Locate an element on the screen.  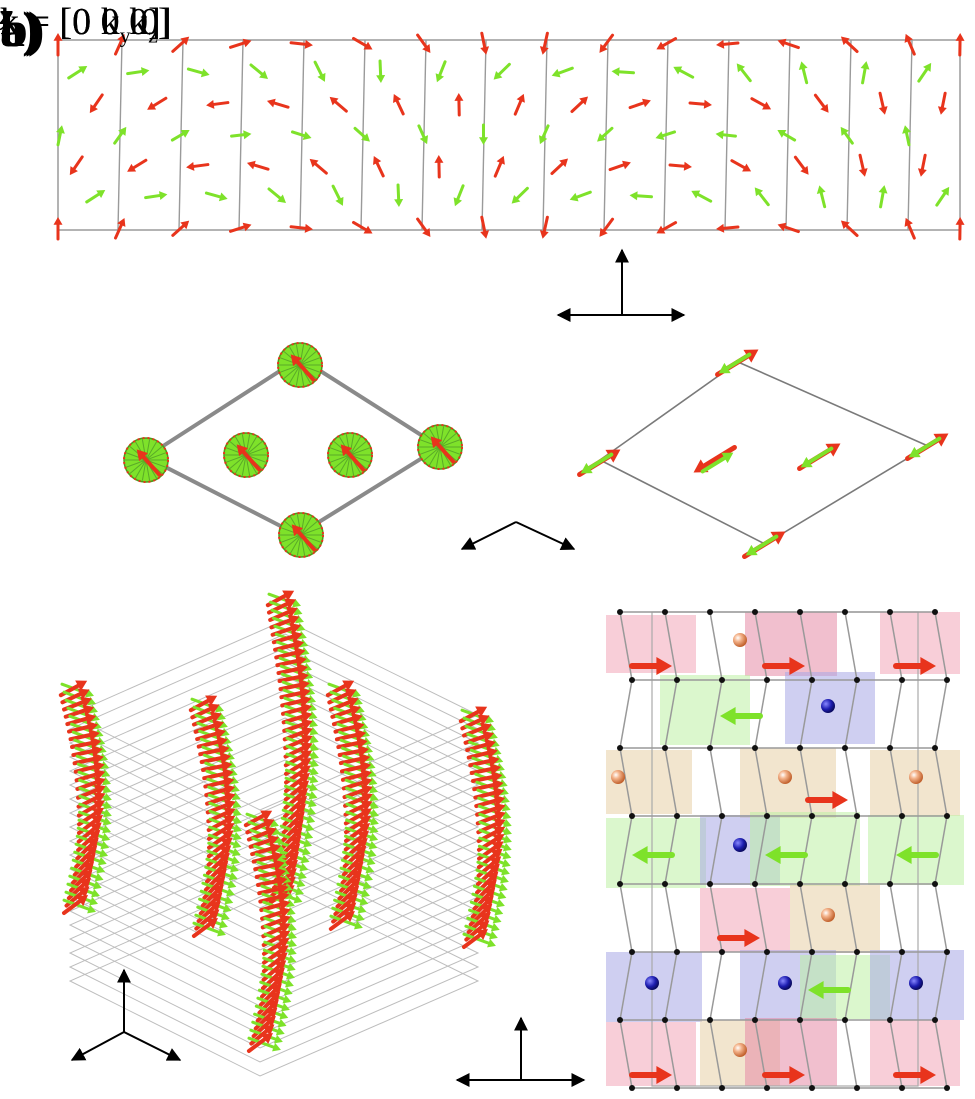
collinear-spin-green is located at coordinates (762, 545).